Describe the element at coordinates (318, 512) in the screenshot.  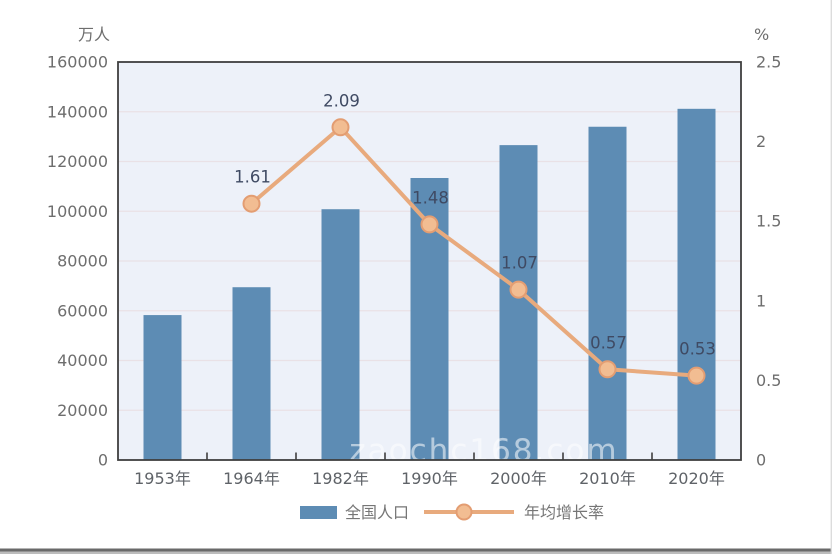
I see `legend-swatch-population` at that location.